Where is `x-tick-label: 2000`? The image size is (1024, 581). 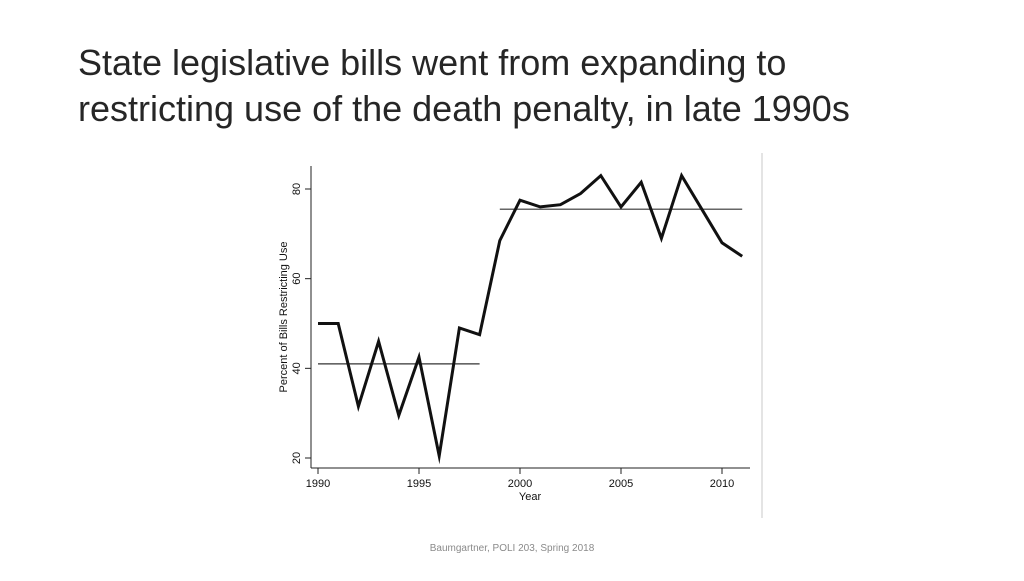
x-tick-label: 2000 is located at coordinates (520, 484).